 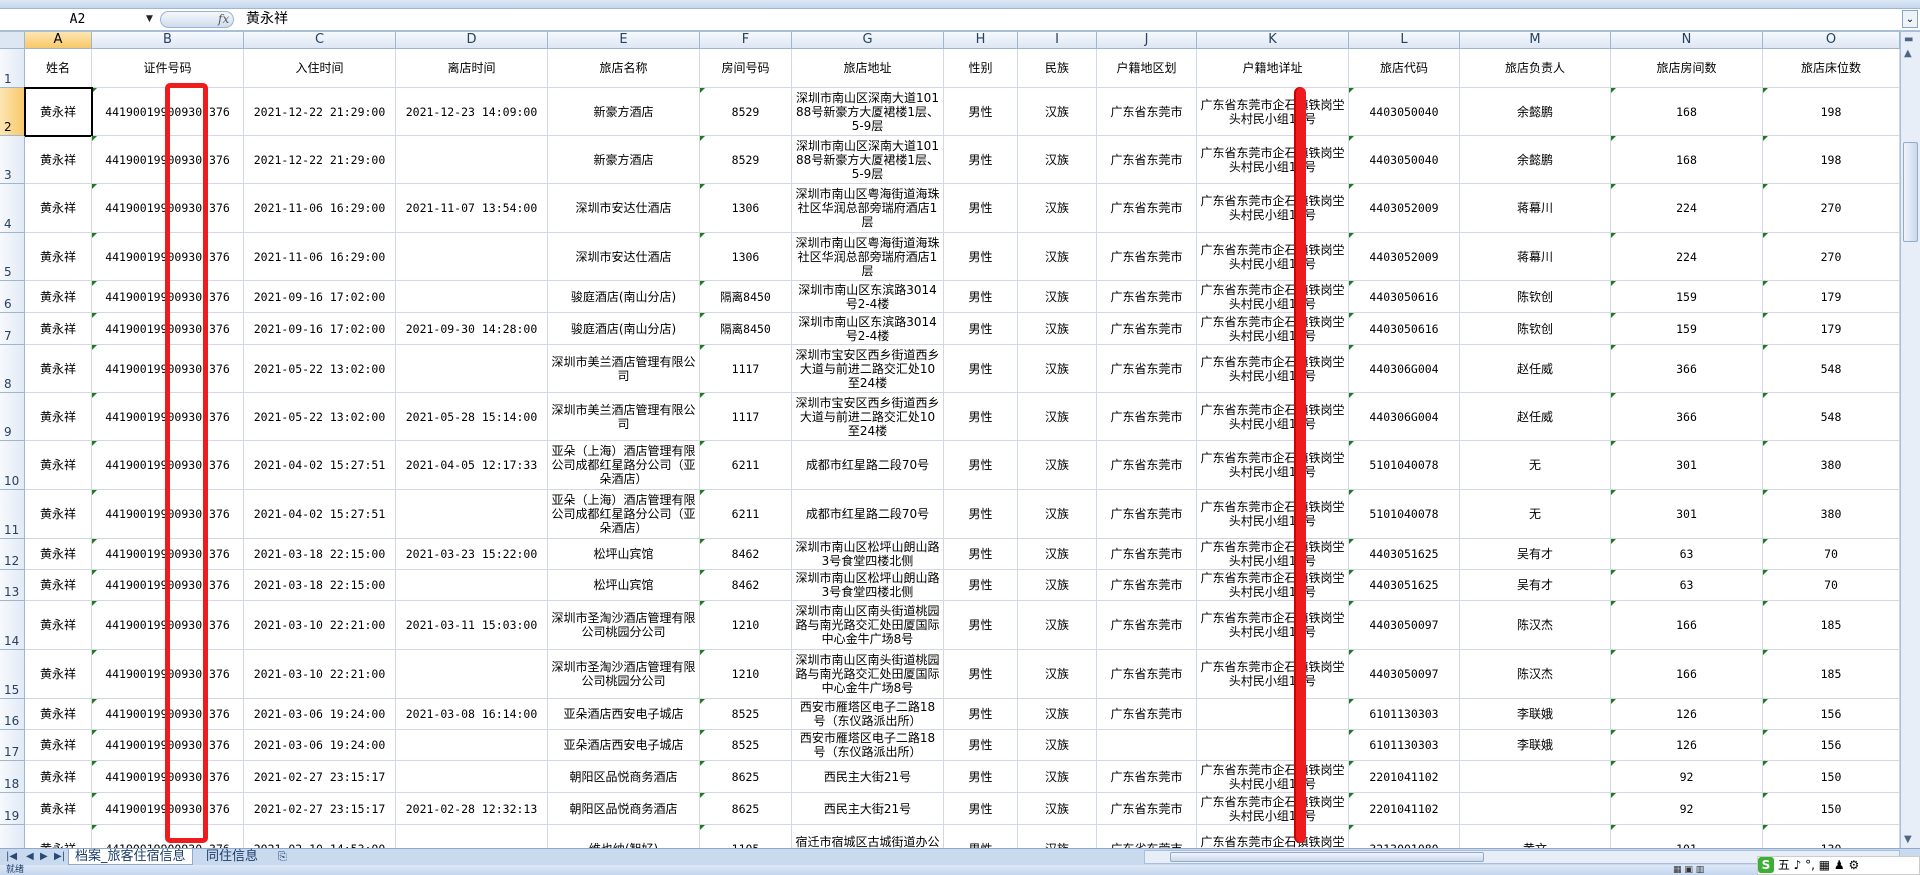 I want to click on cell-F16: 8525, so click(x=746, y=714).